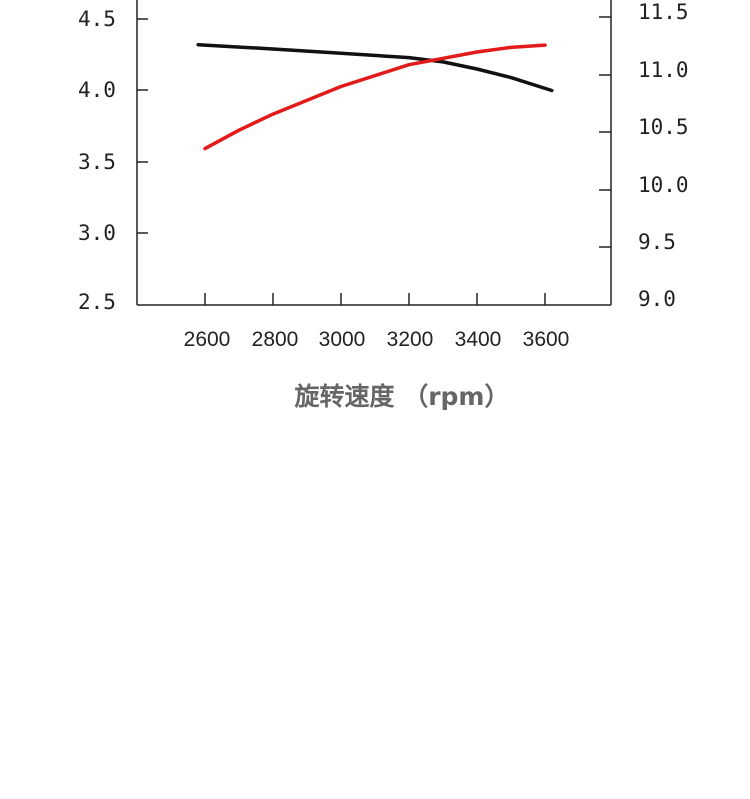 The height and width of the screenshot is (799, 750). I want to click on right-tick-label: 11.0, so click(663, 70).